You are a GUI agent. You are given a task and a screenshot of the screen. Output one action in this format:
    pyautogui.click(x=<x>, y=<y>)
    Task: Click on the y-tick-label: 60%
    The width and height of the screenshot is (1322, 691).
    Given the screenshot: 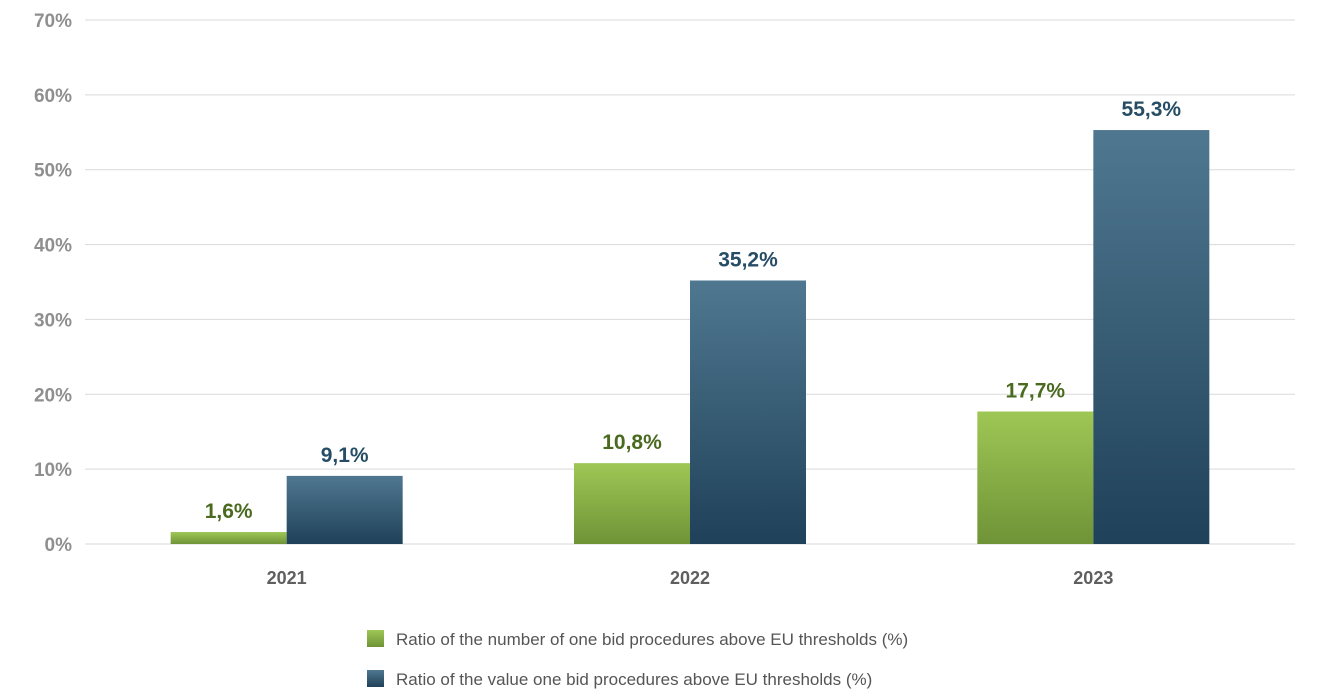 What is the action you would take?
    pyautogui.click(x=53, y=96)
    